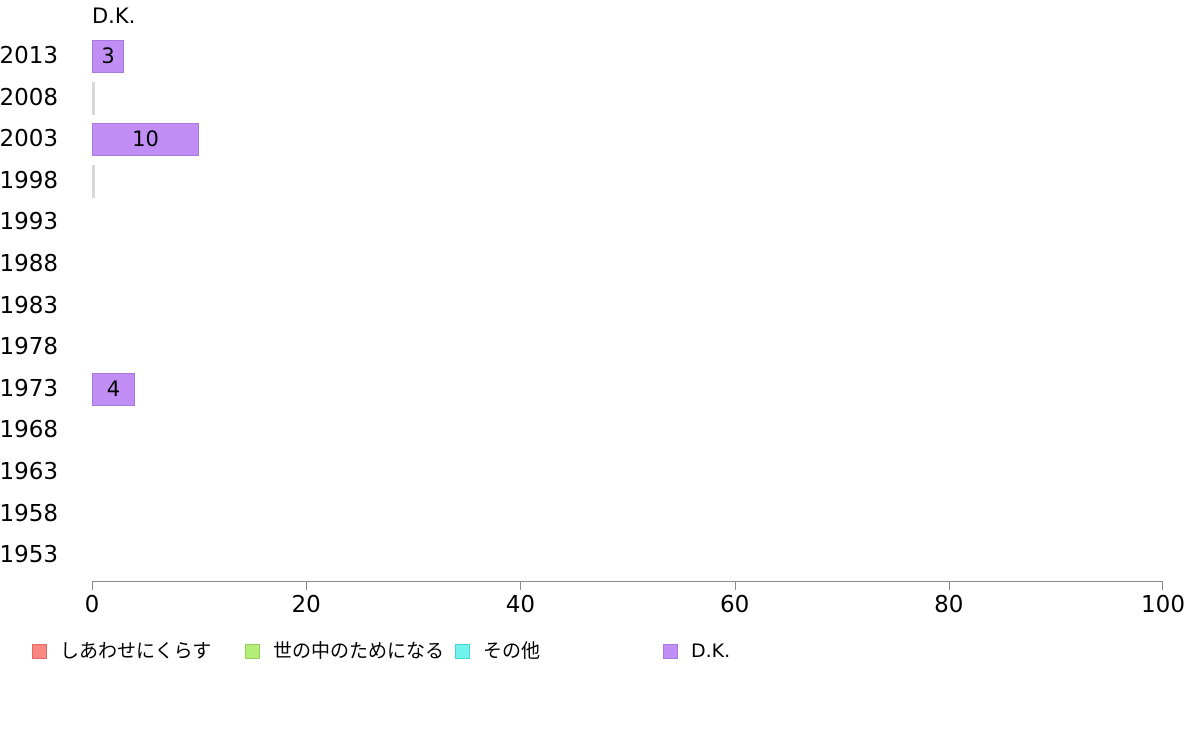  What do you see at coordinates (581, 265) in the screenshot?
I see `chart-row: 1988` at bounding box center [581, 265].